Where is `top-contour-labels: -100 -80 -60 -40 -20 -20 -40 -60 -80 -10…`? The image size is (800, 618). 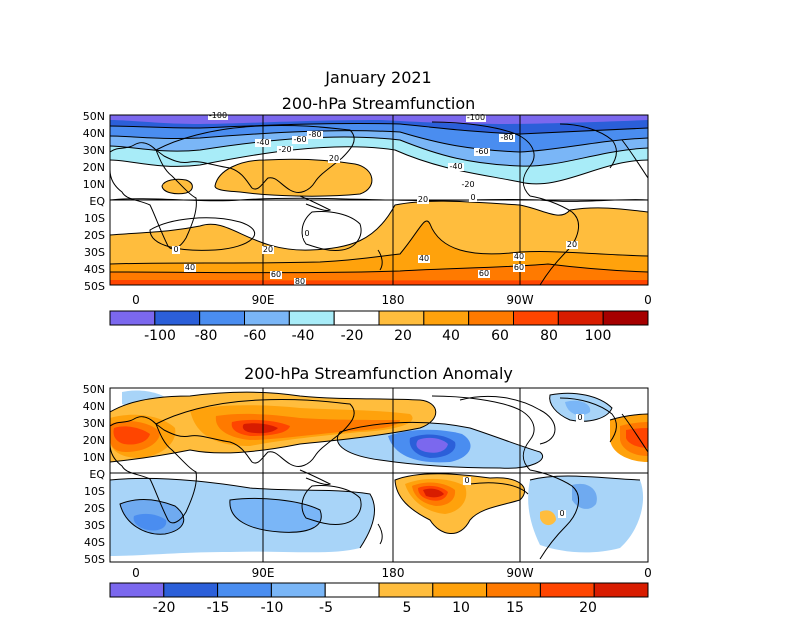
top-contour-labels: -100 -80 -60 -40 -20 -20 -40 -60 -80 -10… is located at coordinates (375, 198).